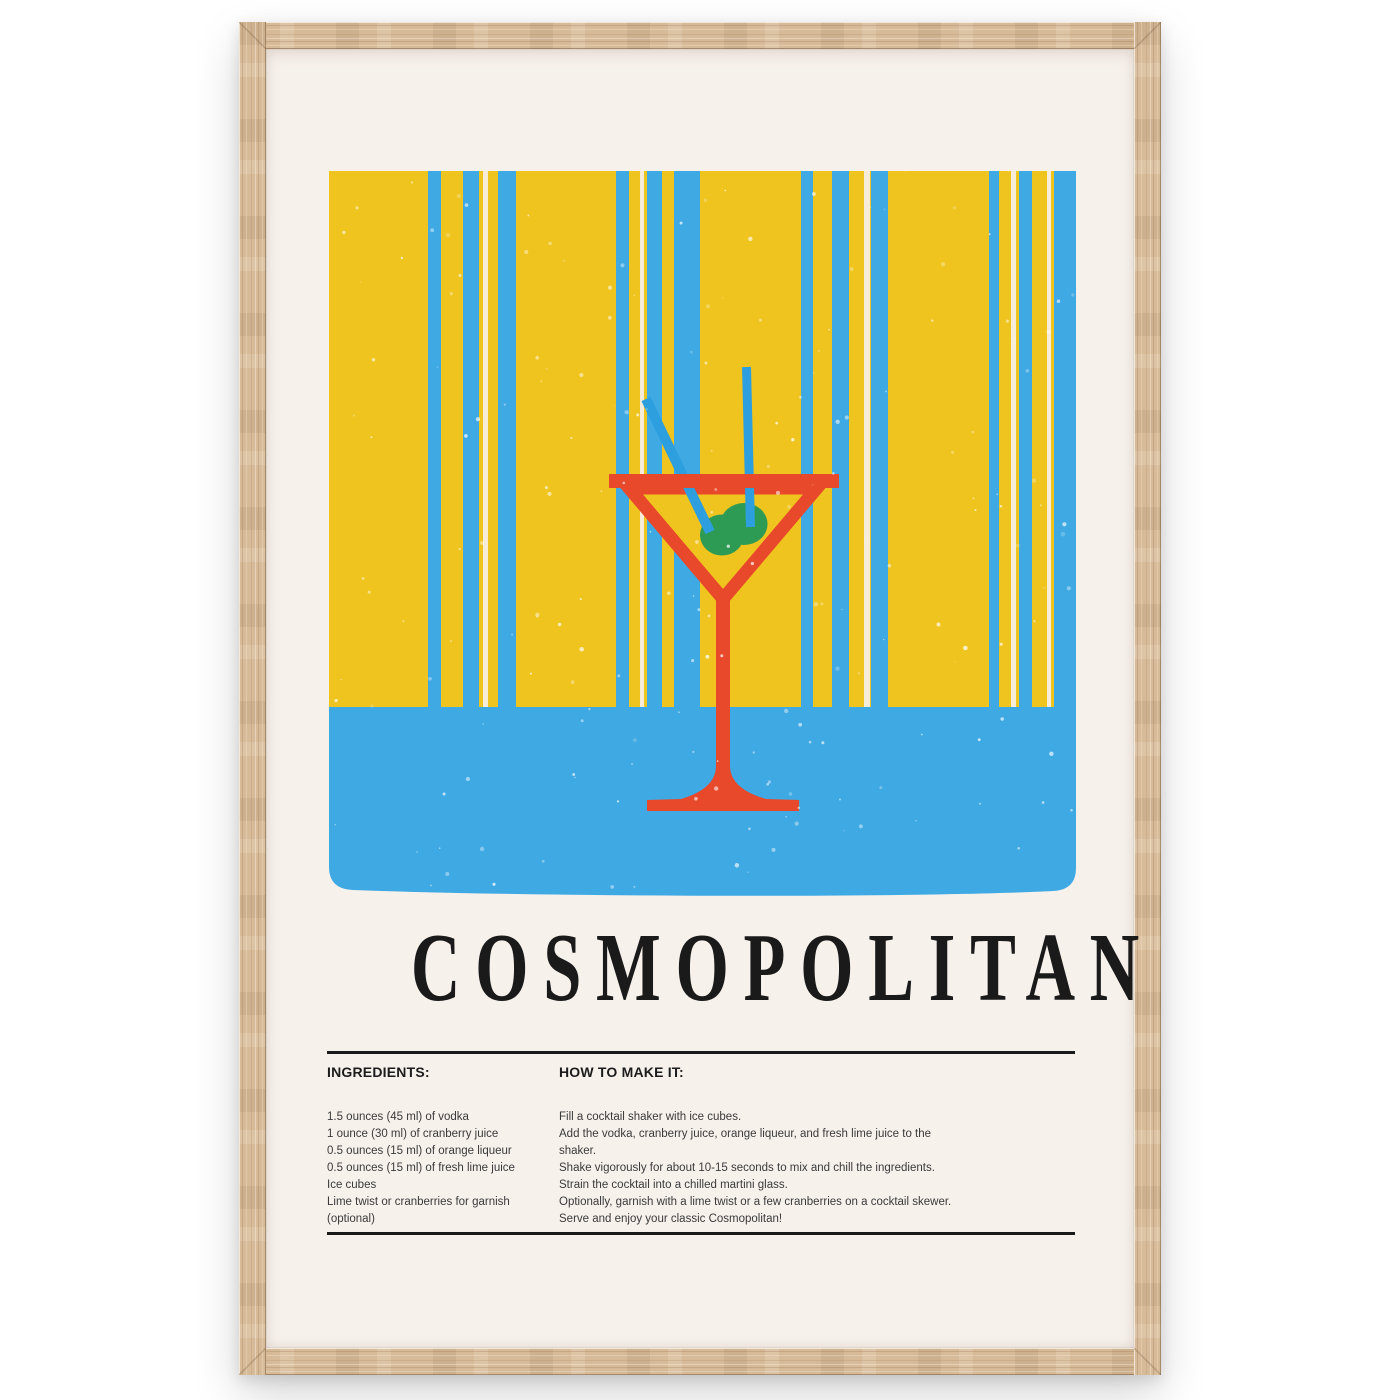 This screenshot has height=1400, width=1400. Describe the element at coordinates (700, 1361) in the screenshot. I see `frame-edge-bottom` at that location.